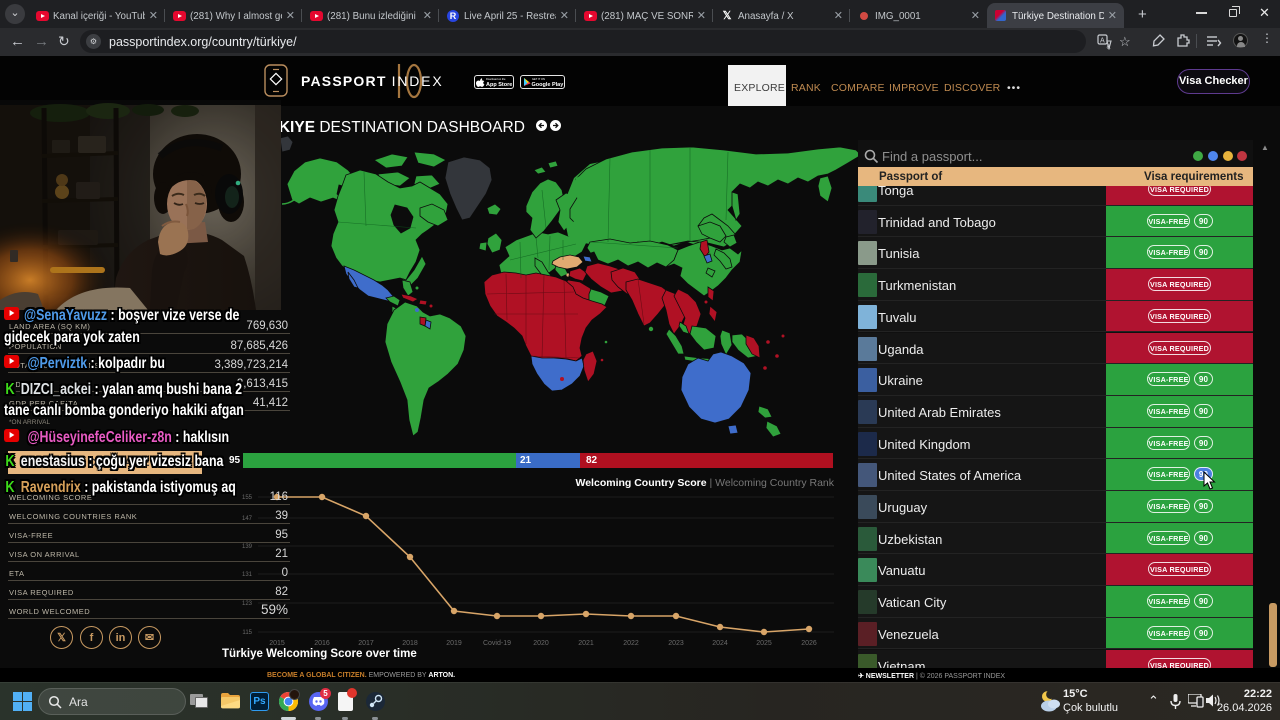  I want to click on svg-text: App Store, so click(499, 85).